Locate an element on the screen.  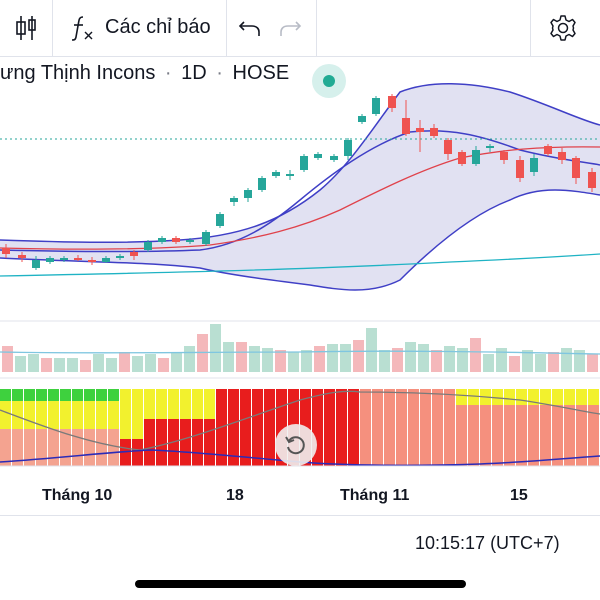
time-axis-divider is located at coordinates (300, 515).